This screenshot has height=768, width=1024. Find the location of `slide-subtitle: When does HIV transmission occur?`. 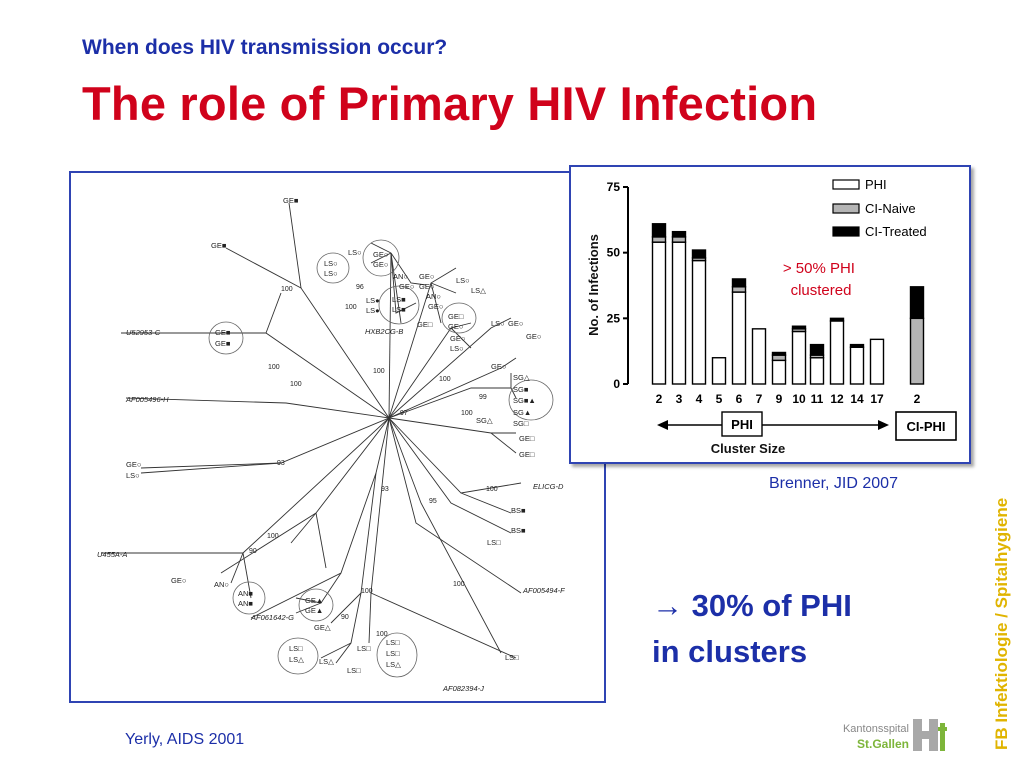

slide-subtitle: When does HIV transmission occur? is located at coordinates (265, 47).